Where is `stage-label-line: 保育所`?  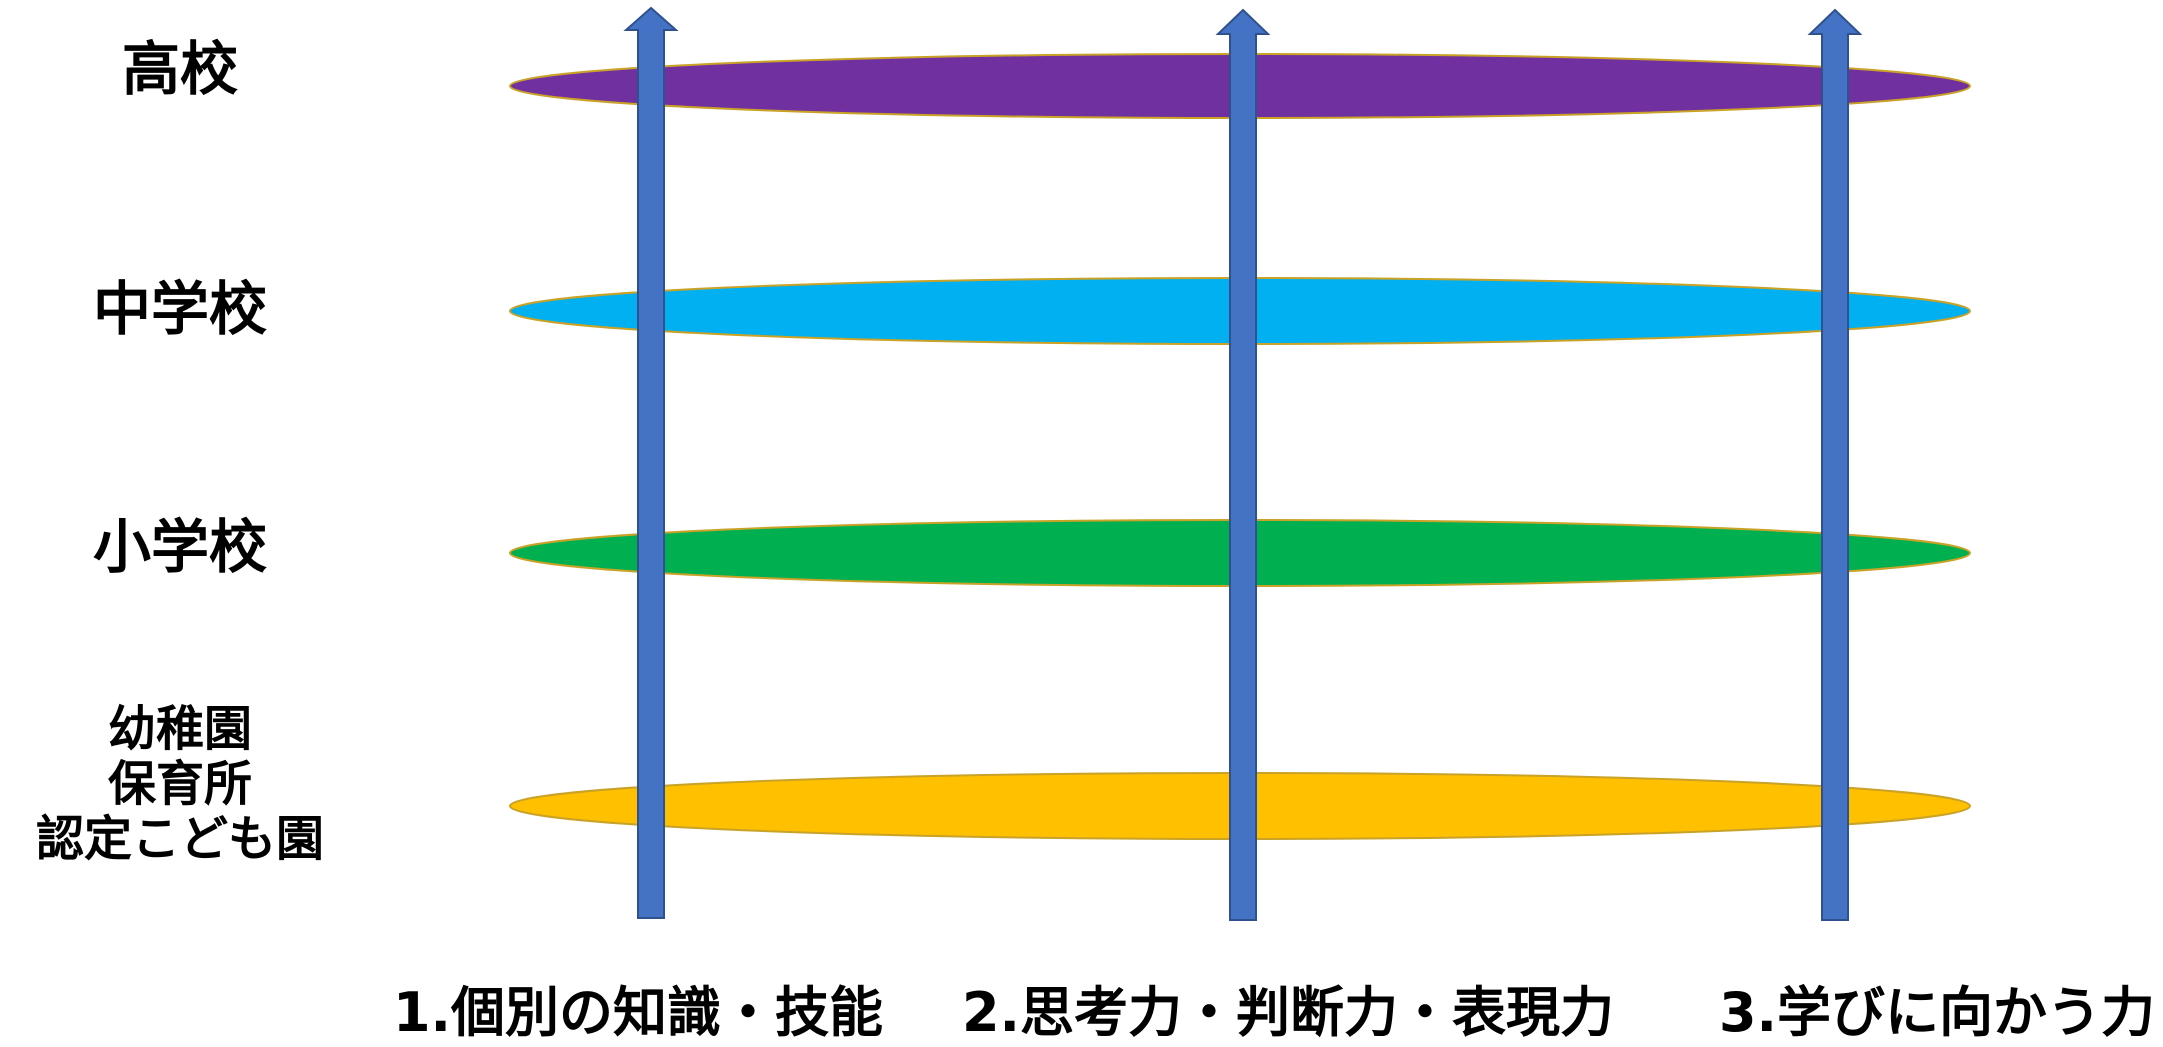
stage-label-line: 保育所 is located at coordinates (179, 784).